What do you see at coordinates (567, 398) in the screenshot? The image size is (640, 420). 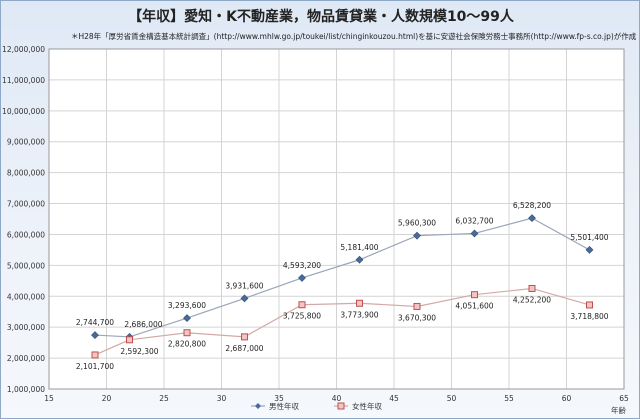 I see `x-tick-label: 60` at bounding box center [567, 398].